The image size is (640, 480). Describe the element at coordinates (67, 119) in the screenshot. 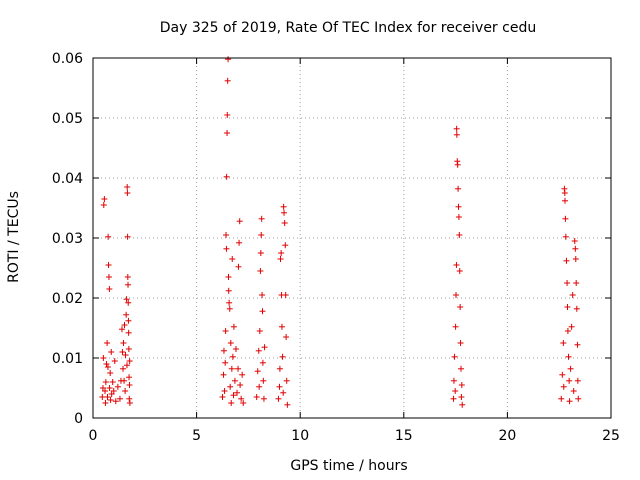

I see `y-tick-label: 0.05` at that location.